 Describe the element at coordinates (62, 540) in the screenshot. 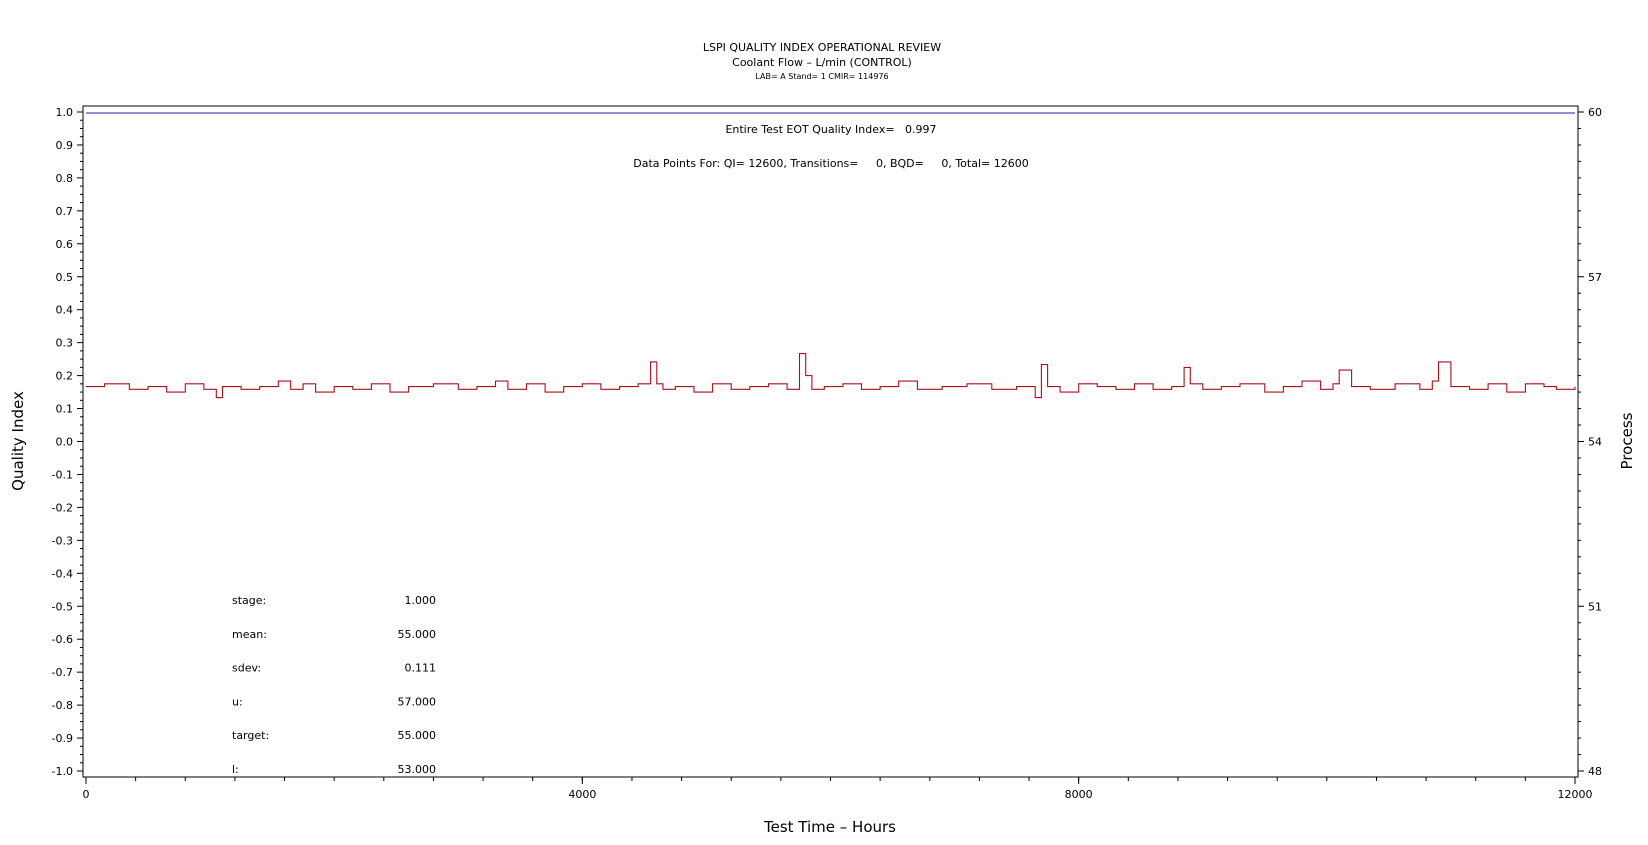

I see `y-tick-label-7: -0.3` at that location.